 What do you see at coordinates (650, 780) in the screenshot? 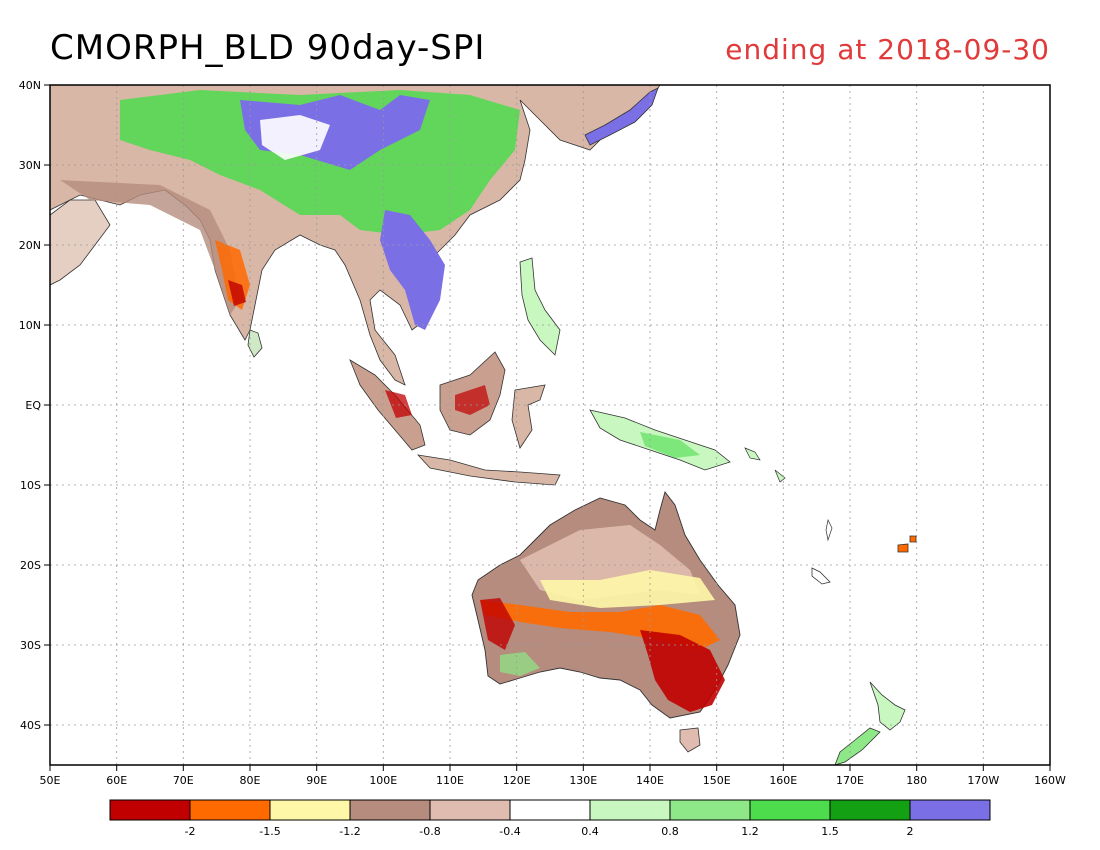
I see `lon-label: 140E` at bounding box center [650, 780].